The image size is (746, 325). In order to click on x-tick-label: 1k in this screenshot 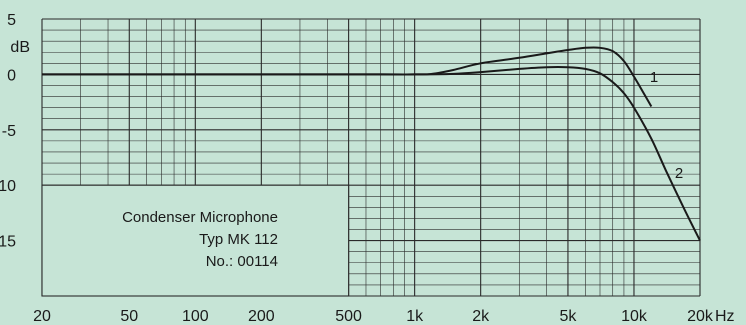, I will do `click(415, 316)`.